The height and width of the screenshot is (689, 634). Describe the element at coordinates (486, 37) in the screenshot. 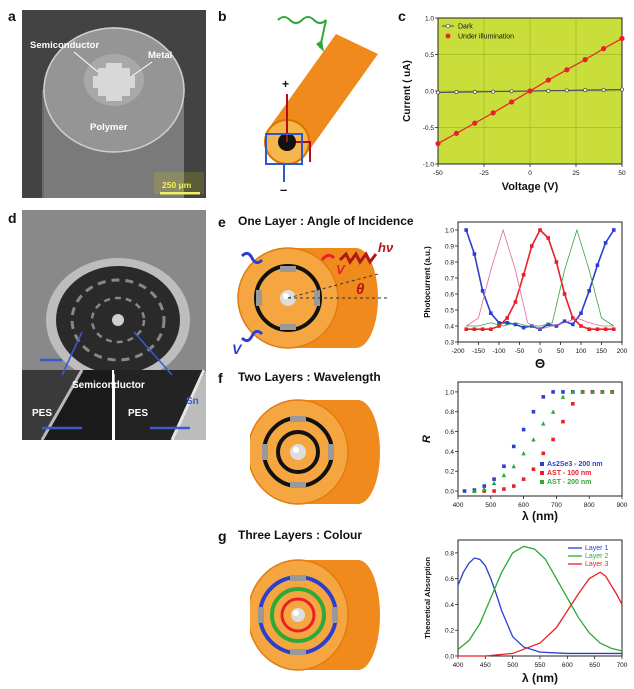

I see `legend-illumination-label: Under illumination` at that location.